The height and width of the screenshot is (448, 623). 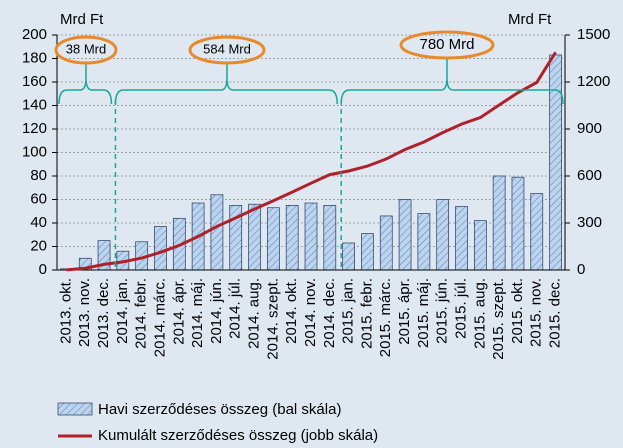 I want to click on y-tick-label: 0, so click(x=43, y=269).